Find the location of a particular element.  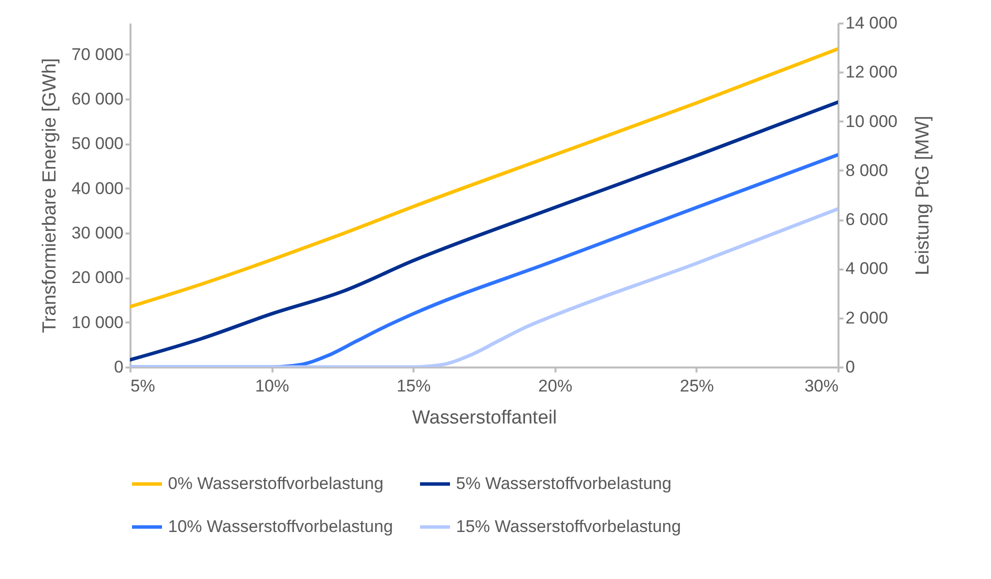

y-tick-label: 30 000 is located at coordinates (98, 232).